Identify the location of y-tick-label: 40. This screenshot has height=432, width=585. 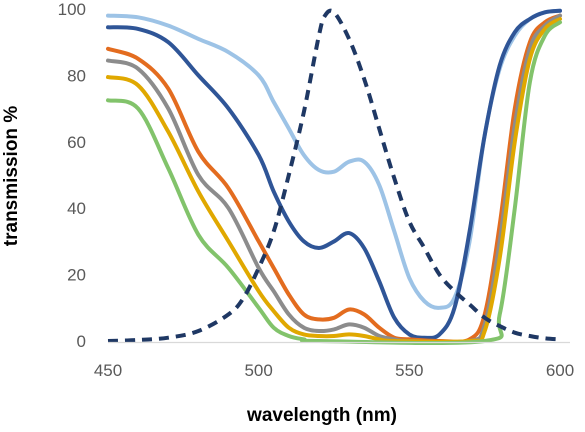
(76, 208).